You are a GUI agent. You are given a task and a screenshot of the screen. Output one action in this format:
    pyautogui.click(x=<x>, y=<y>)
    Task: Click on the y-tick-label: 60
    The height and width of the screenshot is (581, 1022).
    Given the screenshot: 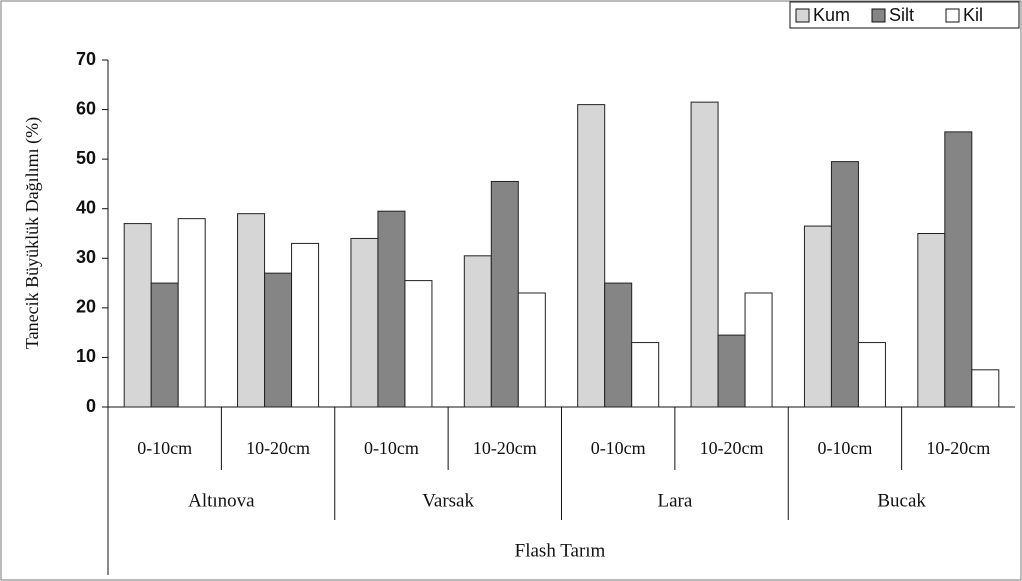 What is the action you would take?
    pyautogui.click(x=86, y=108)
    